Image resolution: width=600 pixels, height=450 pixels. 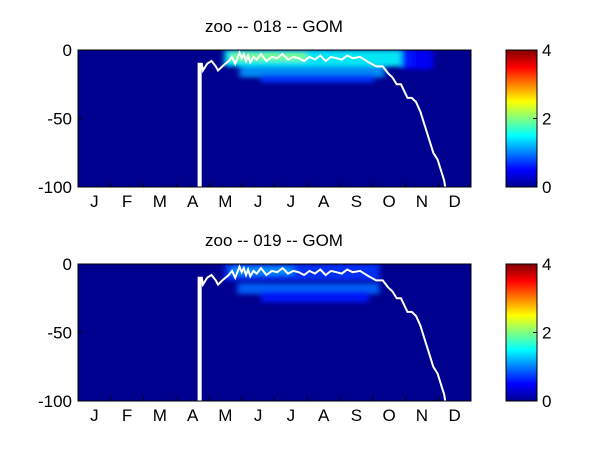 I want to click on heat-patches, so click(x=329, y=66).